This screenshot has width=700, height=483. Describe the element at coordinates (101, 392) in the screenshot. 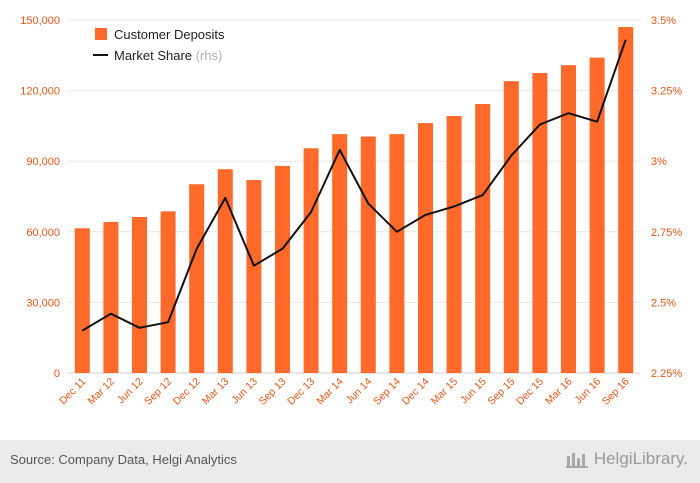

I see `x-tick-label: Mar 12` at that location.